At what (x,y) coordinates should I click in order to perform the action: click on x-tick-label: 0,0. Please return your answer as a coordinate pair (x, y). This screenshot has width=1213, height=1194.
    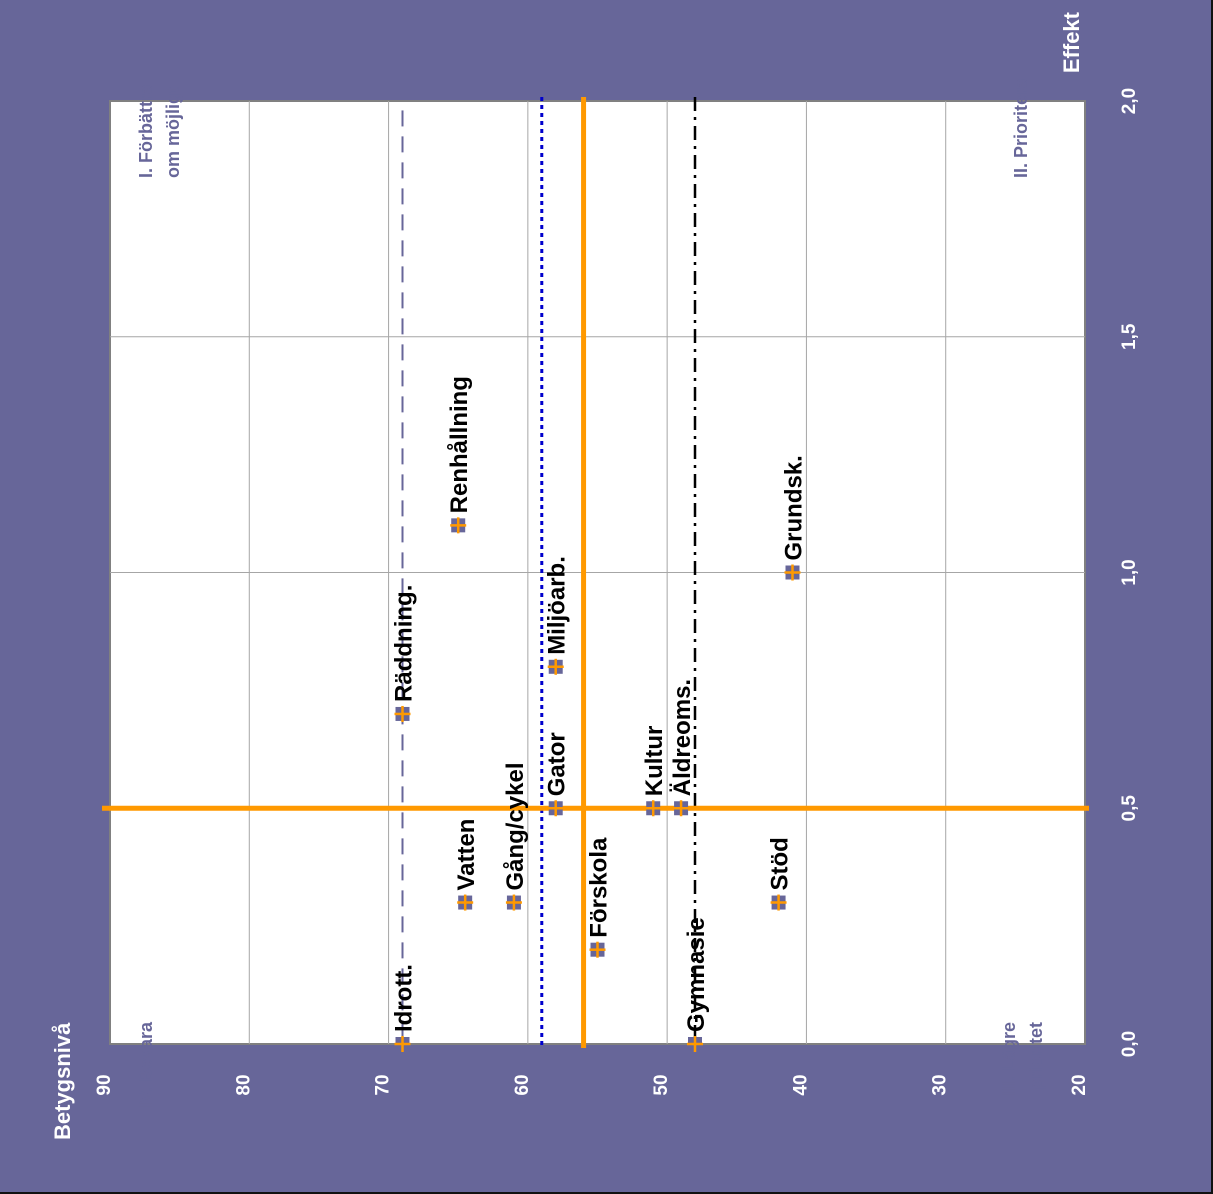
    Looking at the image, I should click on (1129, 1044).